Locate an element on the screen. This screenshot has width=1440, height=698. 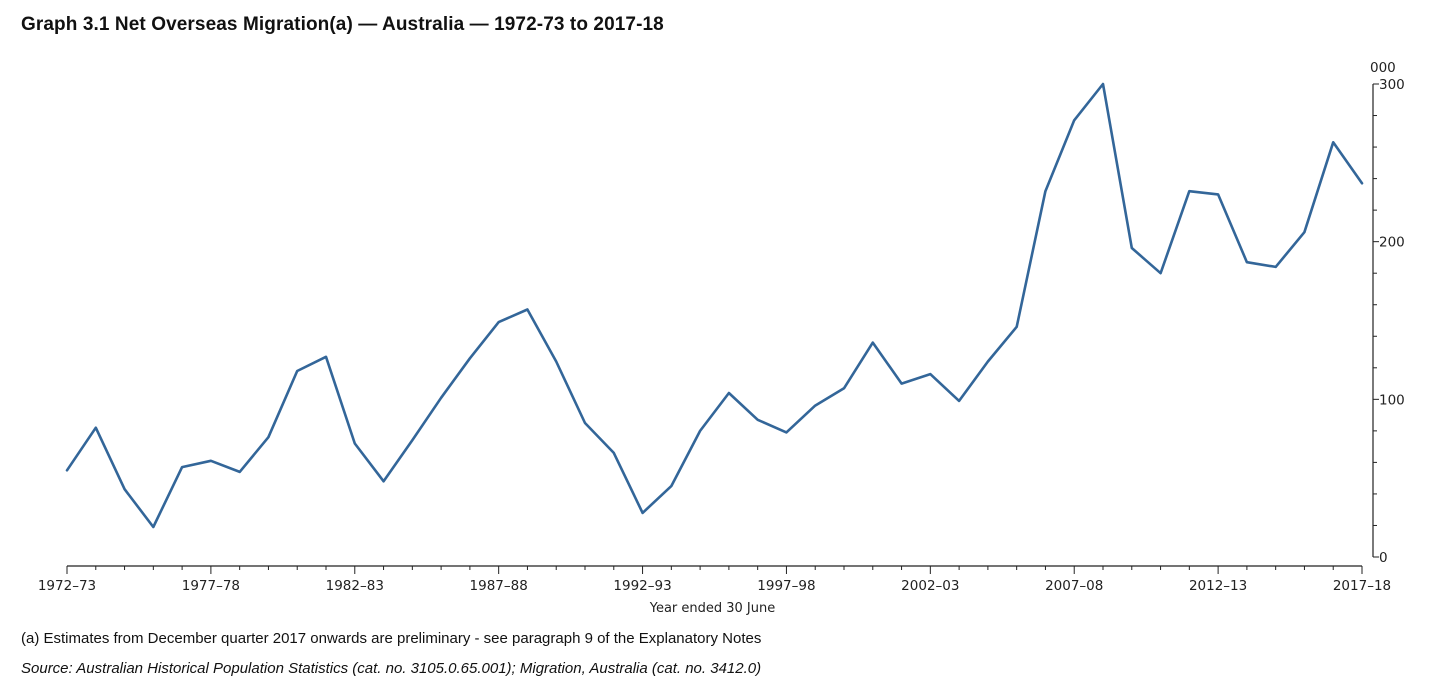
x-tick-label: 2007–08 is located at coordinates (1074, 586).